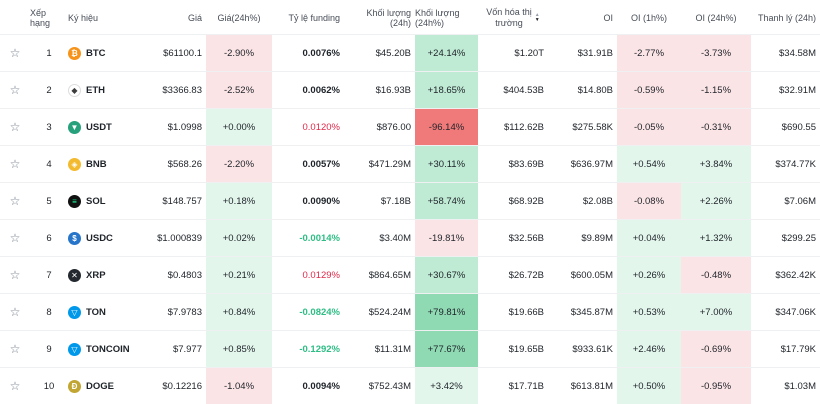 This screenshot has height=404, width=820. What do you see at coordinates (388, 18) in the screenshot?
I see `header-volume: Khối lượng (24h)` at bounding box center [388, 18].